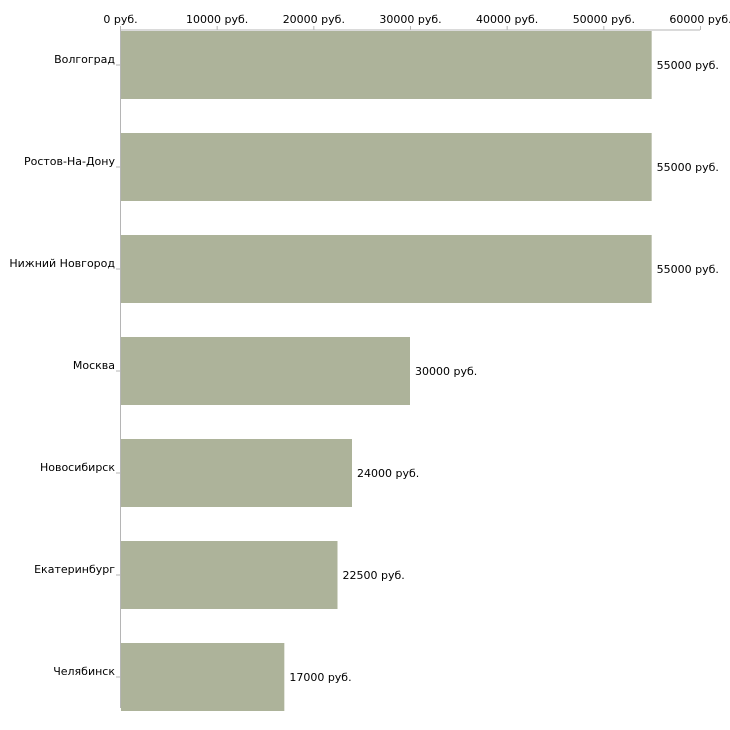  What do you see at coordinates (62, 263) in the screenshot?
I see `category-label: Нижний Новгород` at bounding box center [62, 263].